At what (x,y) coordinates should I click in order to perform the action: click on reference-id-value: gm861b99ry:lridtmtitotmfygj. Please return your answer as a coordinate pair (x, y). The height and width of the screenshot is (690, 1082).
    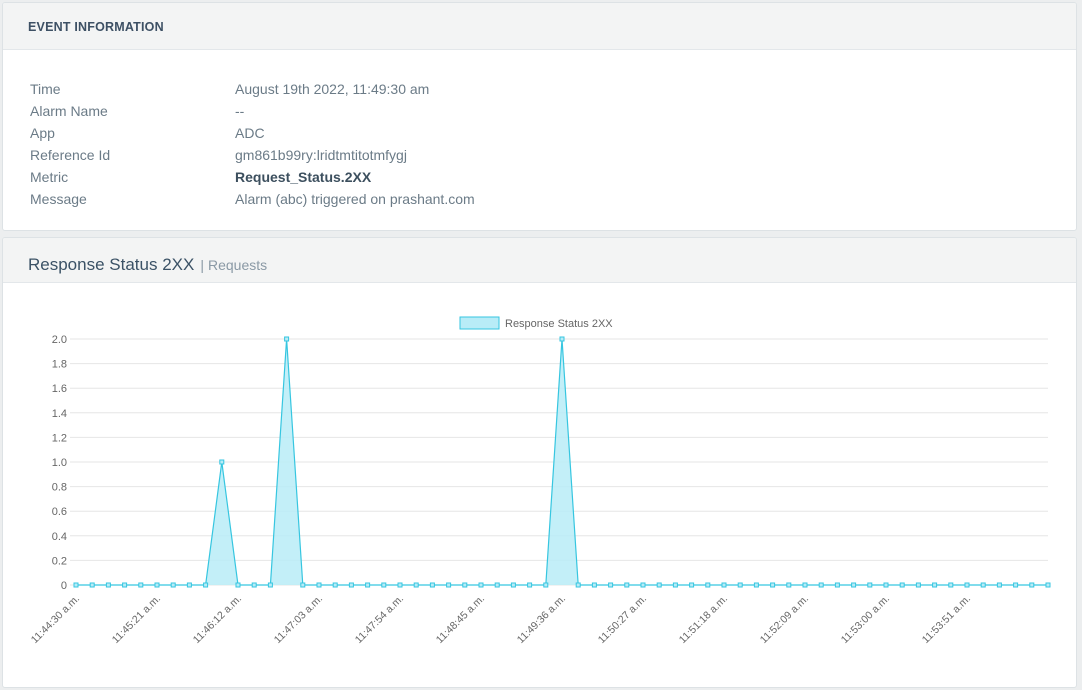
    Looking at the image, I should click on (321, 155).